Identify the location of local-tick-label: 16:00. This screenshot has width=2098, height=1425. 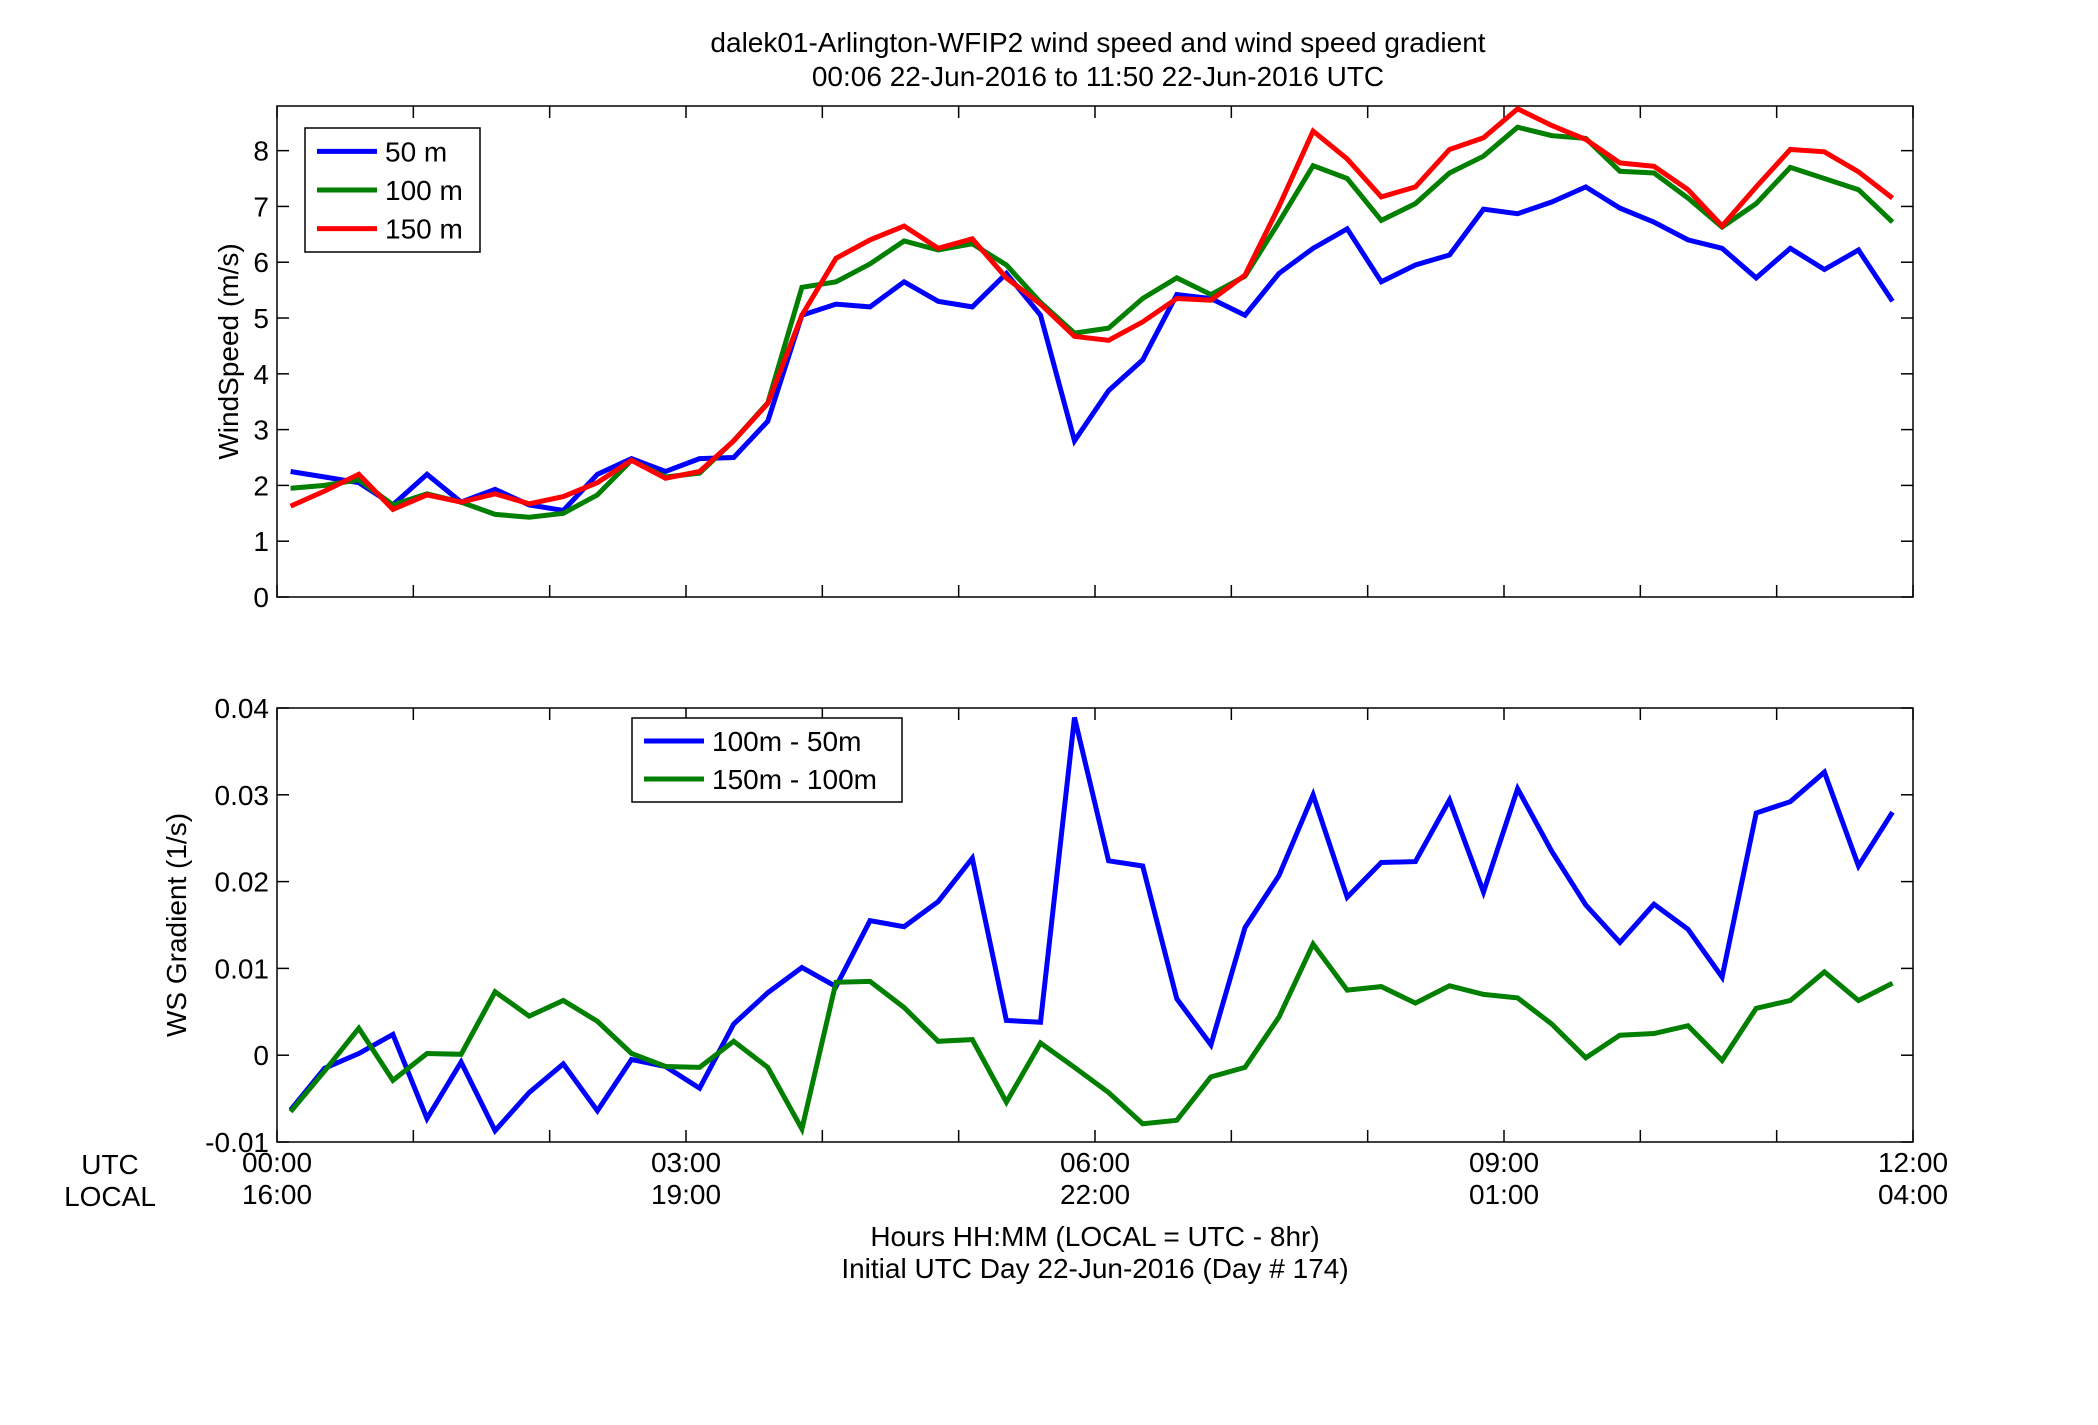
(277, 1194).